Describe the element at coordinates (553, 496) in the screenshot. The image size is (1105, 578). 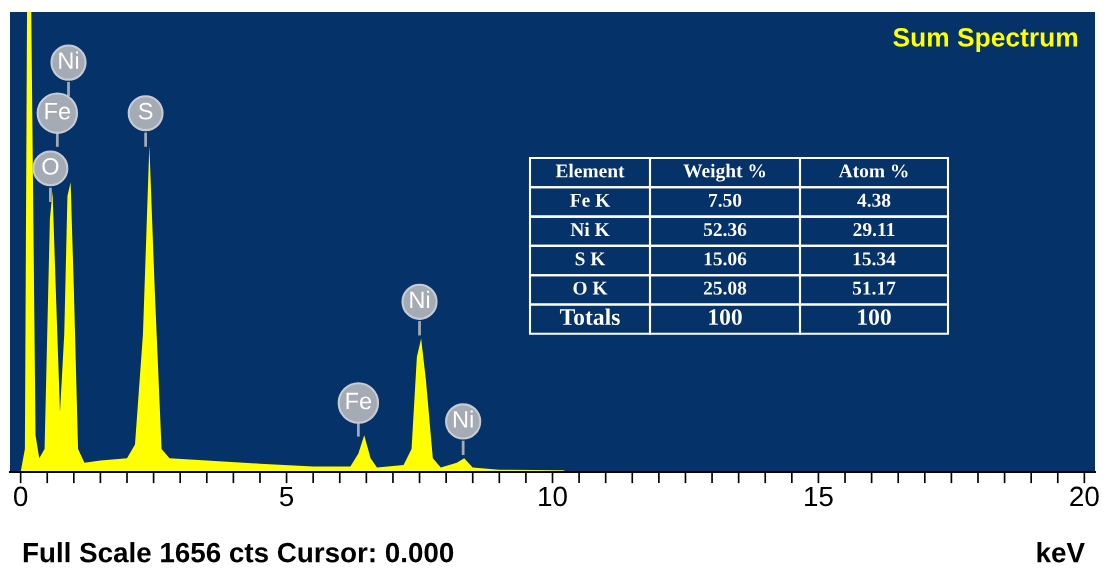
I see `x-tick-label: 10` at that location.